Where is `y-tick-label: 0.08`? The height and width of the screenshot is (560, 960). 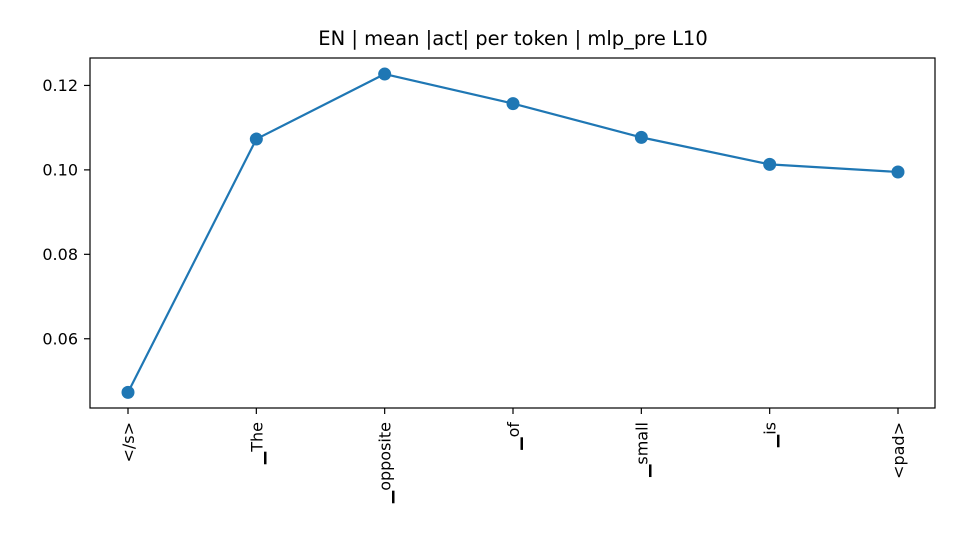 y-tick-label: 0.08 is located at coordinates (60, 254).